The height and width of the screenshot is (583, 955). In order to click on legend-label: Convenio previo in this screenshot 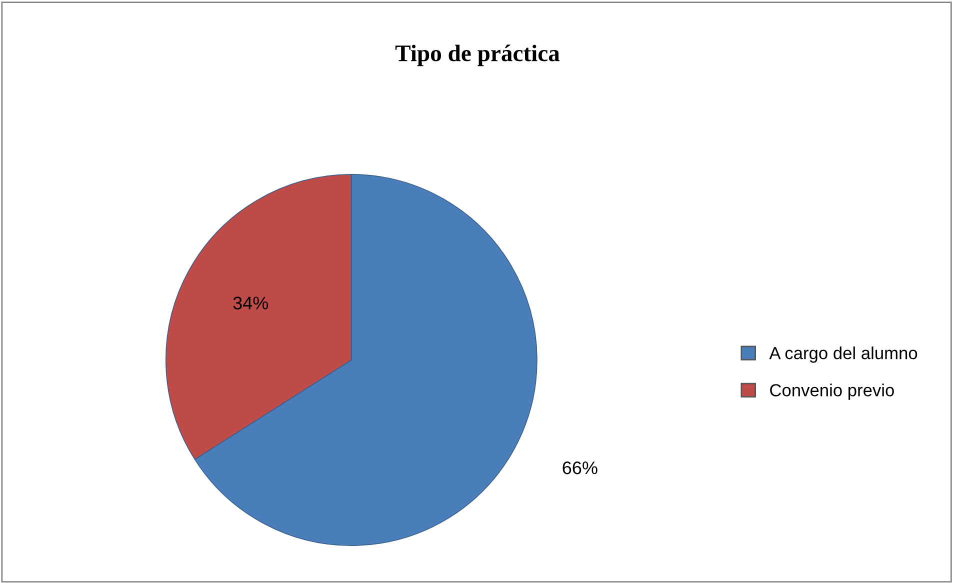, I will do `click(832, 392)`.